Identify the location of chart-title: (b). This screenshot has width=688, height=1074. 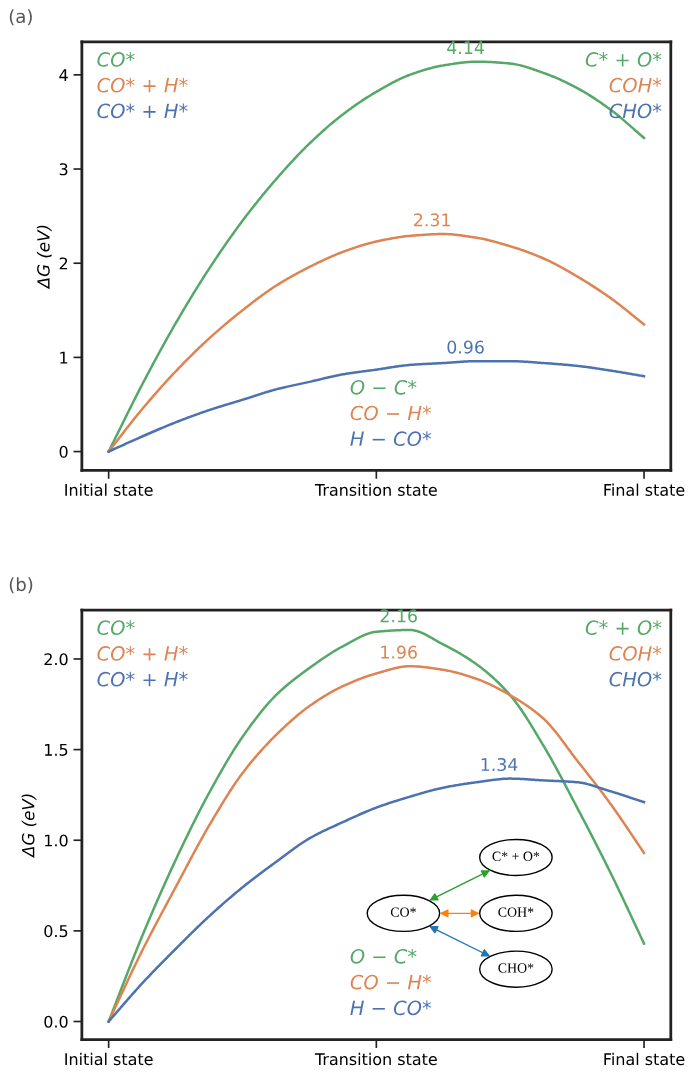
(21, 585).